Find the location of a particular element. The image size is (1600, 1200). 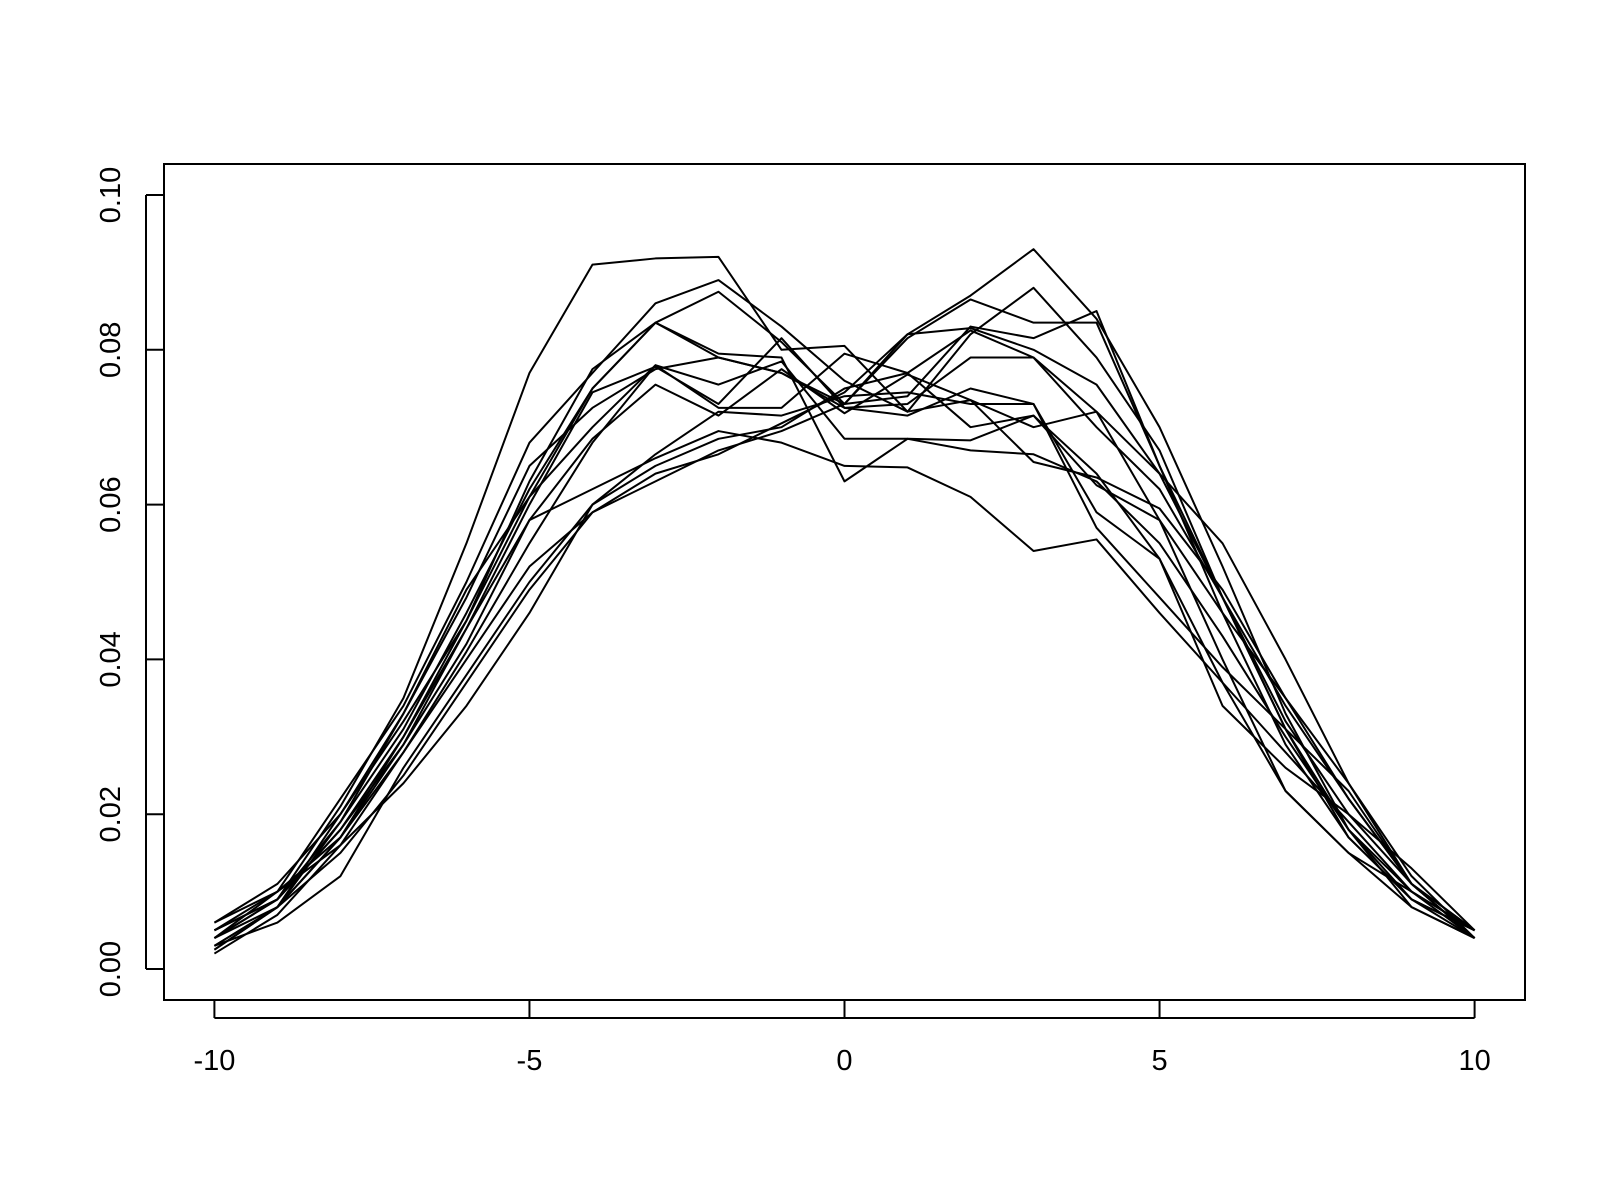

x-tick-label: 10 is located at coordinates (1474, 1061).